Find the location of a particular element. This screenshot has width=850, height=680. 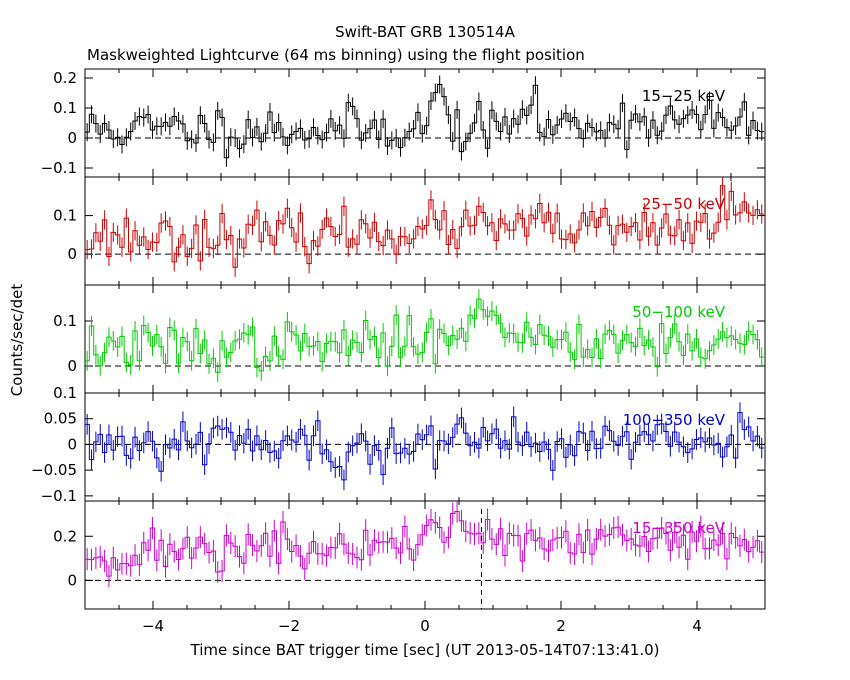

band-label: 25−50 keV is located at coordinates (684, 204).